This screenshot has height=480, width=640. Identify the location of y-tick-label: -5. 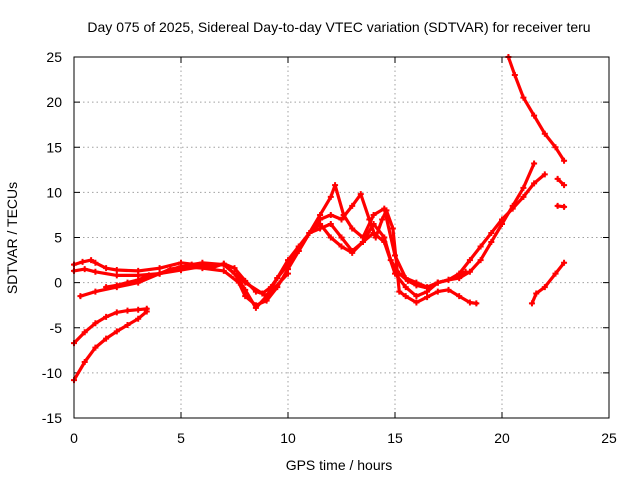
(56, 328).